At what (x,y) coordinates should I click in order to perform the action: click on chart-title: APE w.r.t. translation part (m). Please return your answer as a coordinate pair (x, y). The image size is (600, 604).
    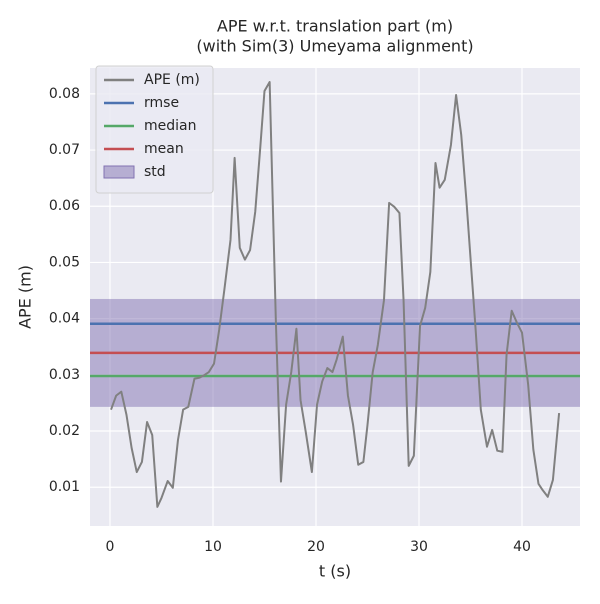
    Looking at the image, I should click on (335, 26).